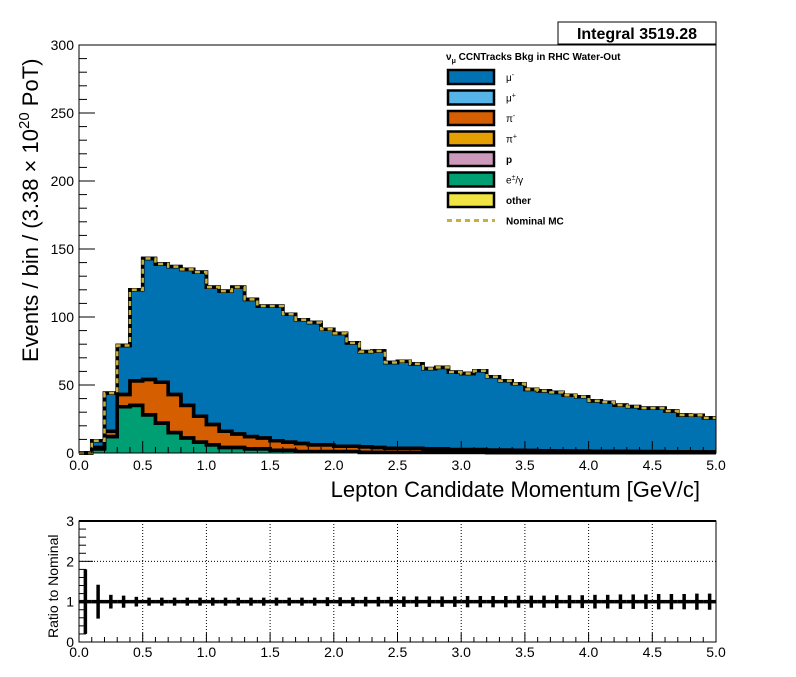 The height and width of the screenshot is (677, 796). Describe the element at coordinates (514, 181) in the screenshot. I see `legend-label: e±/γ` at that location.